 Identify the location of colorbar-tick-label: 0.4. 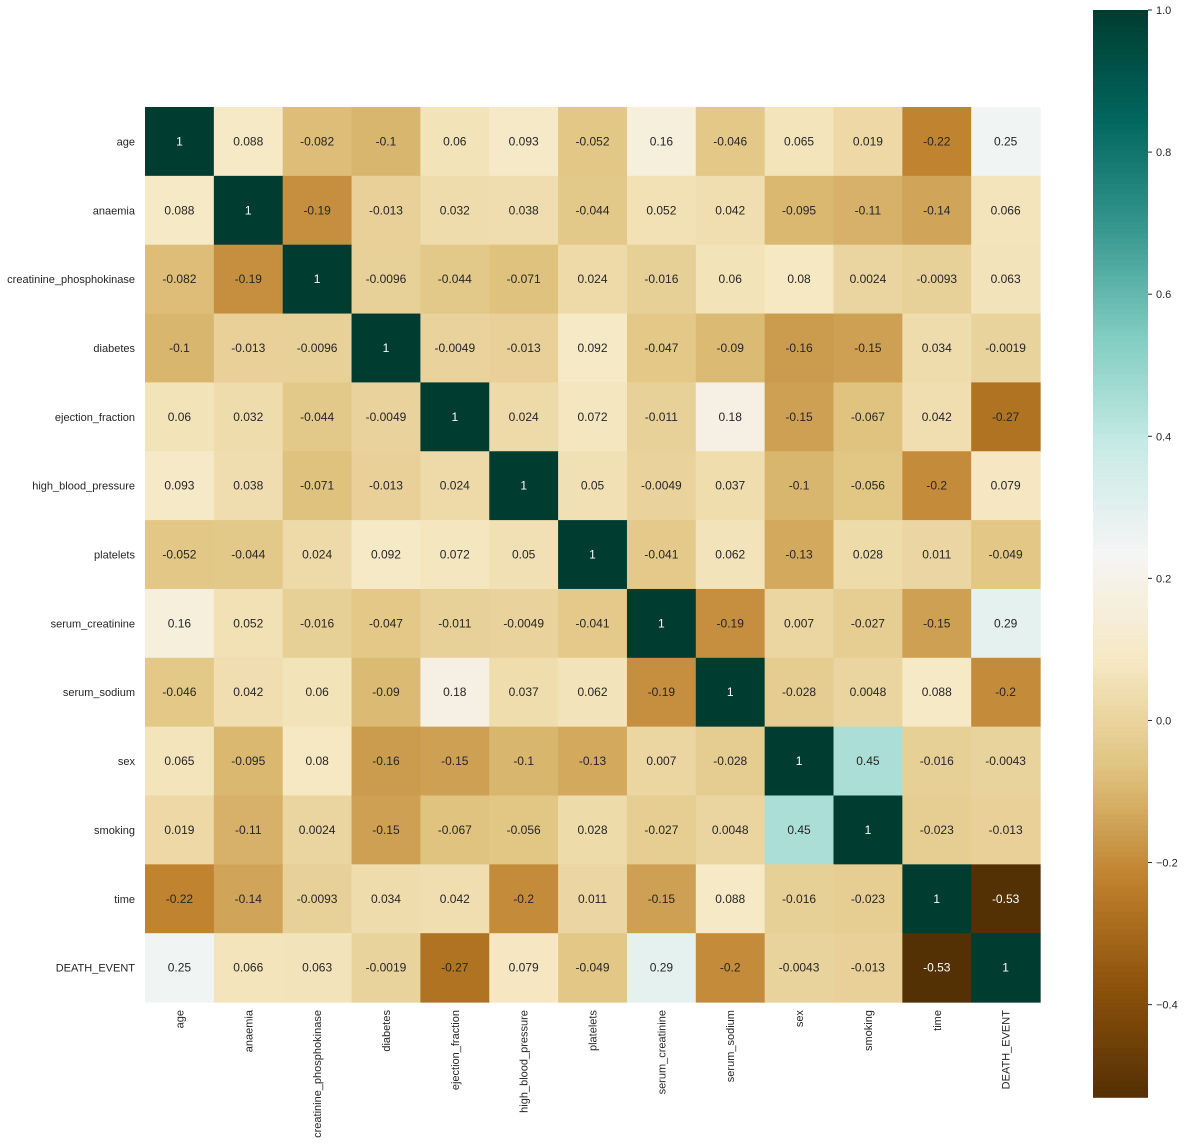
(1163, 437).